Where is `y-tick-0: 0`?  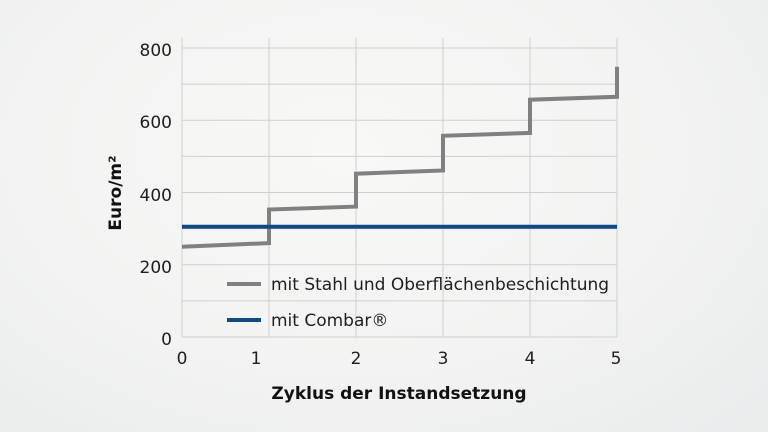 y-tick-0: 0 is located at coordinates (166, 340).